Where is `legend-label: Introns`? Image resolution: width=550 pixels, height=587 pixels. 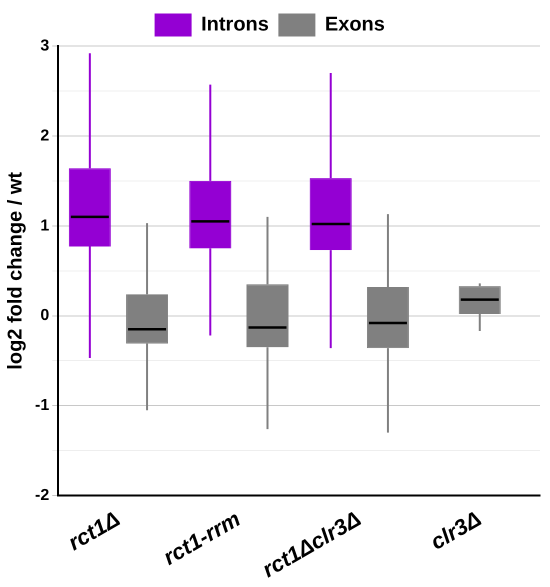 legend-label: Introns is located at coordinates (235, 25).